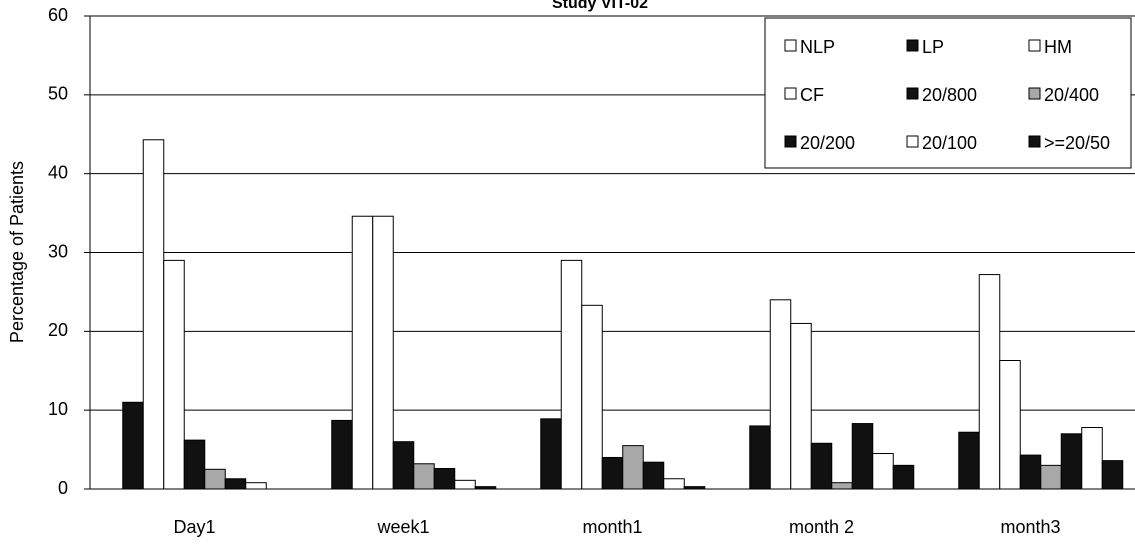  I want to click on y-tick-label: 0, so click(63, 488).